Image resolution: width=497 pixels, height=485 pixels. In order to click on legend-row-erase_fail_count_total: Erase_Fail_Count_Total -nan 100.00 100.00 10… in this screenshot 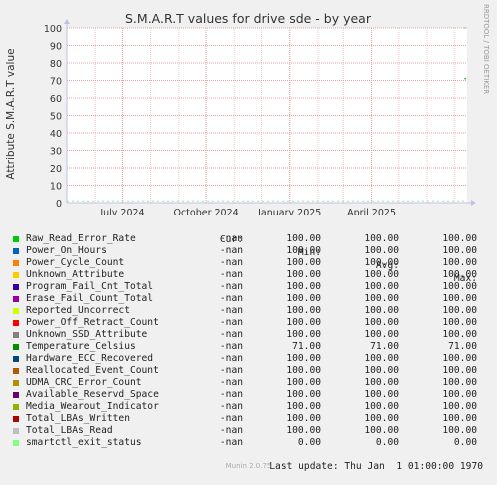, I will do `click(248, 299)`.